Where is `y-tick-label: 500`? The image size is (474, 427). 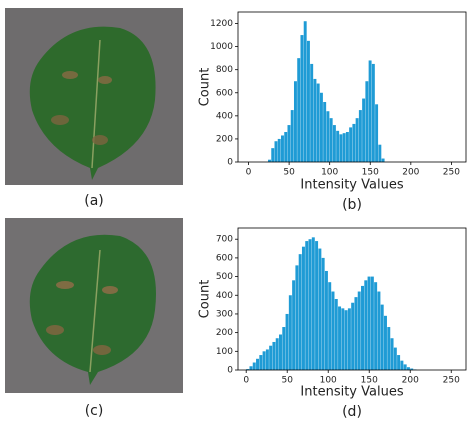
y-tick-label: 500 is located at coordinates (224, 277).